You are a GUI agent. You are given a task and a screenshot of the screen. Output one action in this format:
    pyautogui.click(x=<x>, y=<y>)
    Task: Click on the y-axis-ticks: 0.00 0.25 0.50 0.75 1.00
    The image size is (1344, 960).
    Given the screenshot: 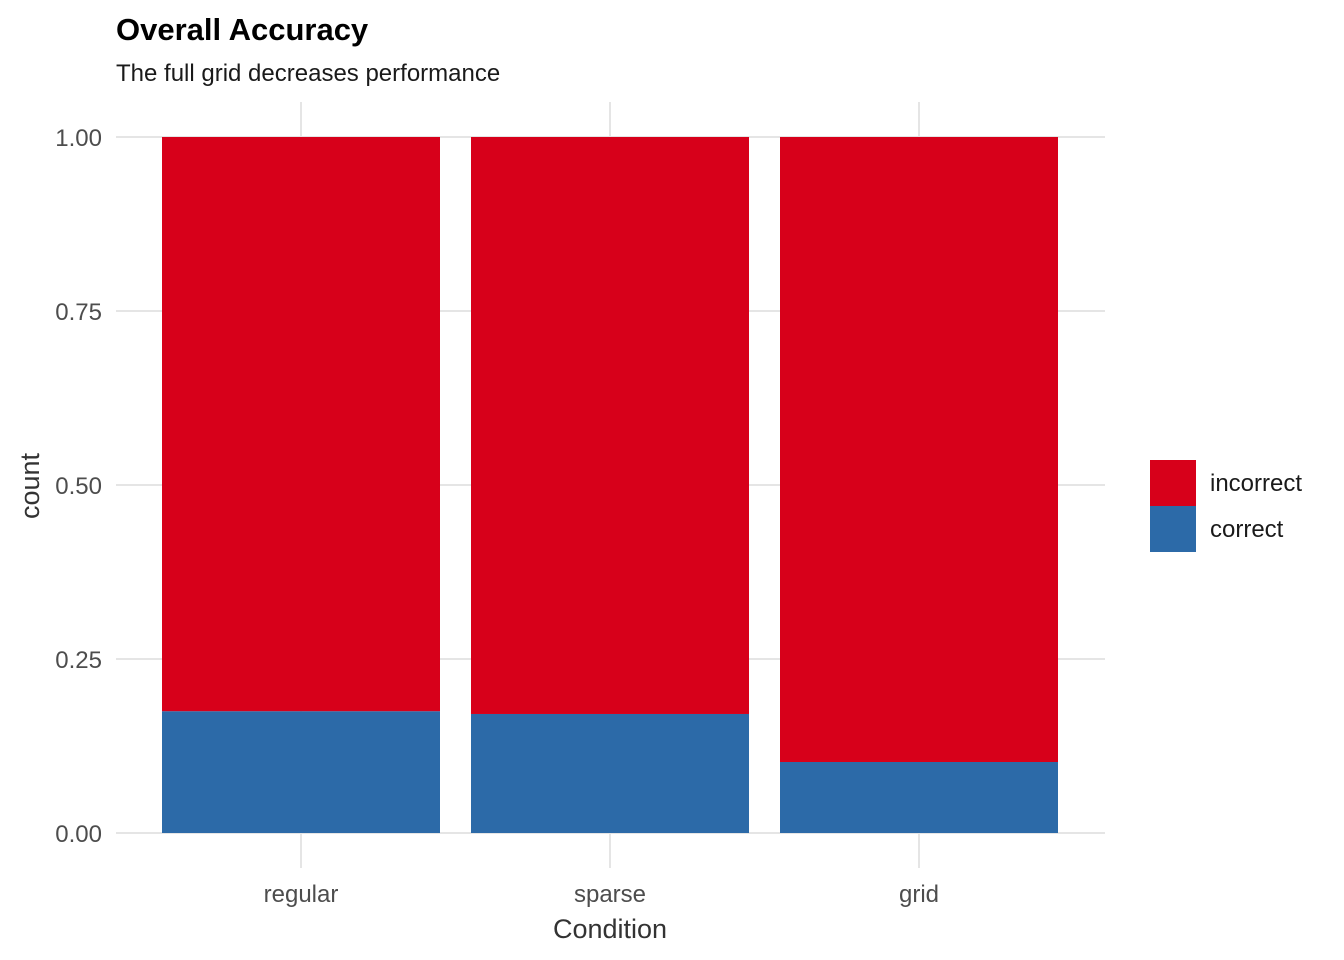 What is the action you would take?
    pyautogui.click(x=78, y=486)
    